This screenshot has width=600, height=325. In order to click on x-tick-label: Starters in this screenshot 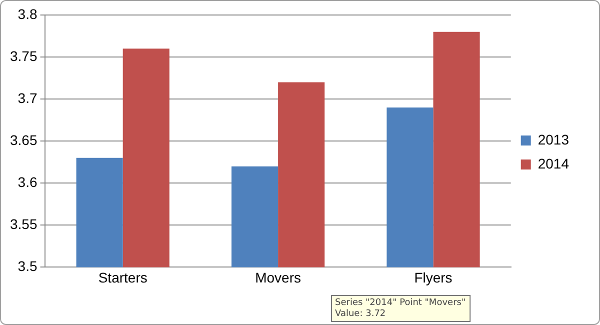, I will do `click(123, 277)`.